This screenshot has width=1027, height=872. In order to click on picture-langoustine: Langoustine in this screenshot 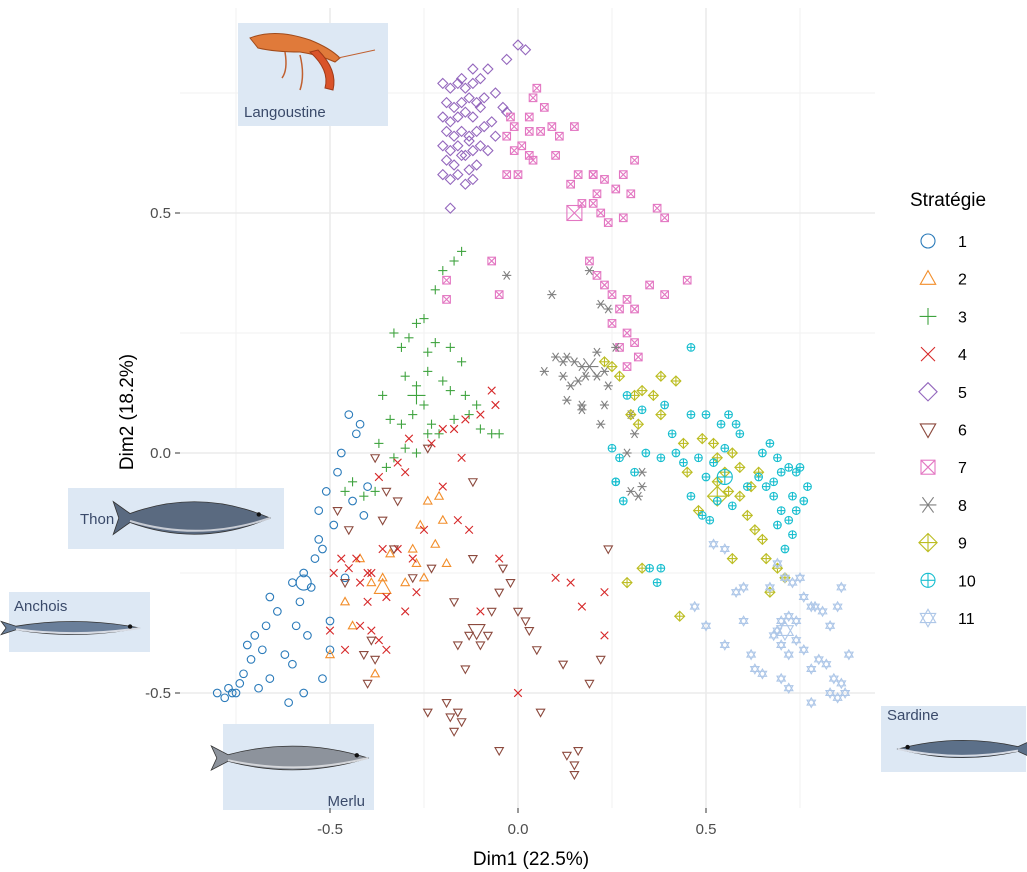, I will do `click(313, 74)`.